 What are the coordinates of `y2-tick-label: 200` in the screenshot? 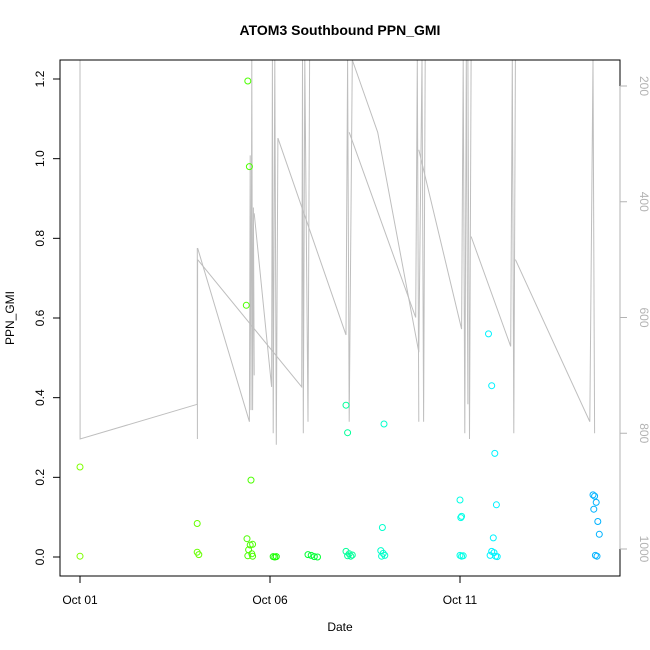 It's located at (643, 86).